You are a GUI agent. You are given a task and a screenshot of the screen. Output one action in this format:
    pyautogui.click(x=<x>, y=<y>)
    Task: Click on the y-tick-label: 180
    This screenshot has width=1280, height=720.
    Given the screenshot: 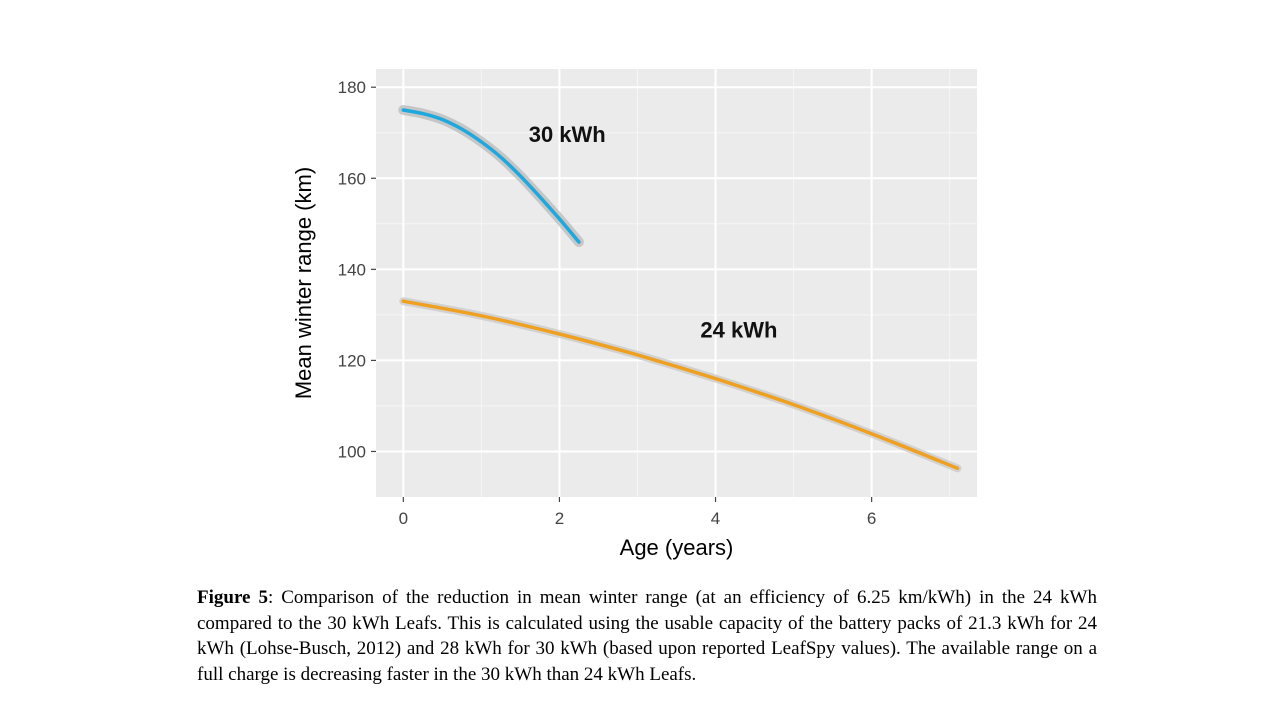 What is the action you would take?
    pyautogui.click(x=352, y=87)
    